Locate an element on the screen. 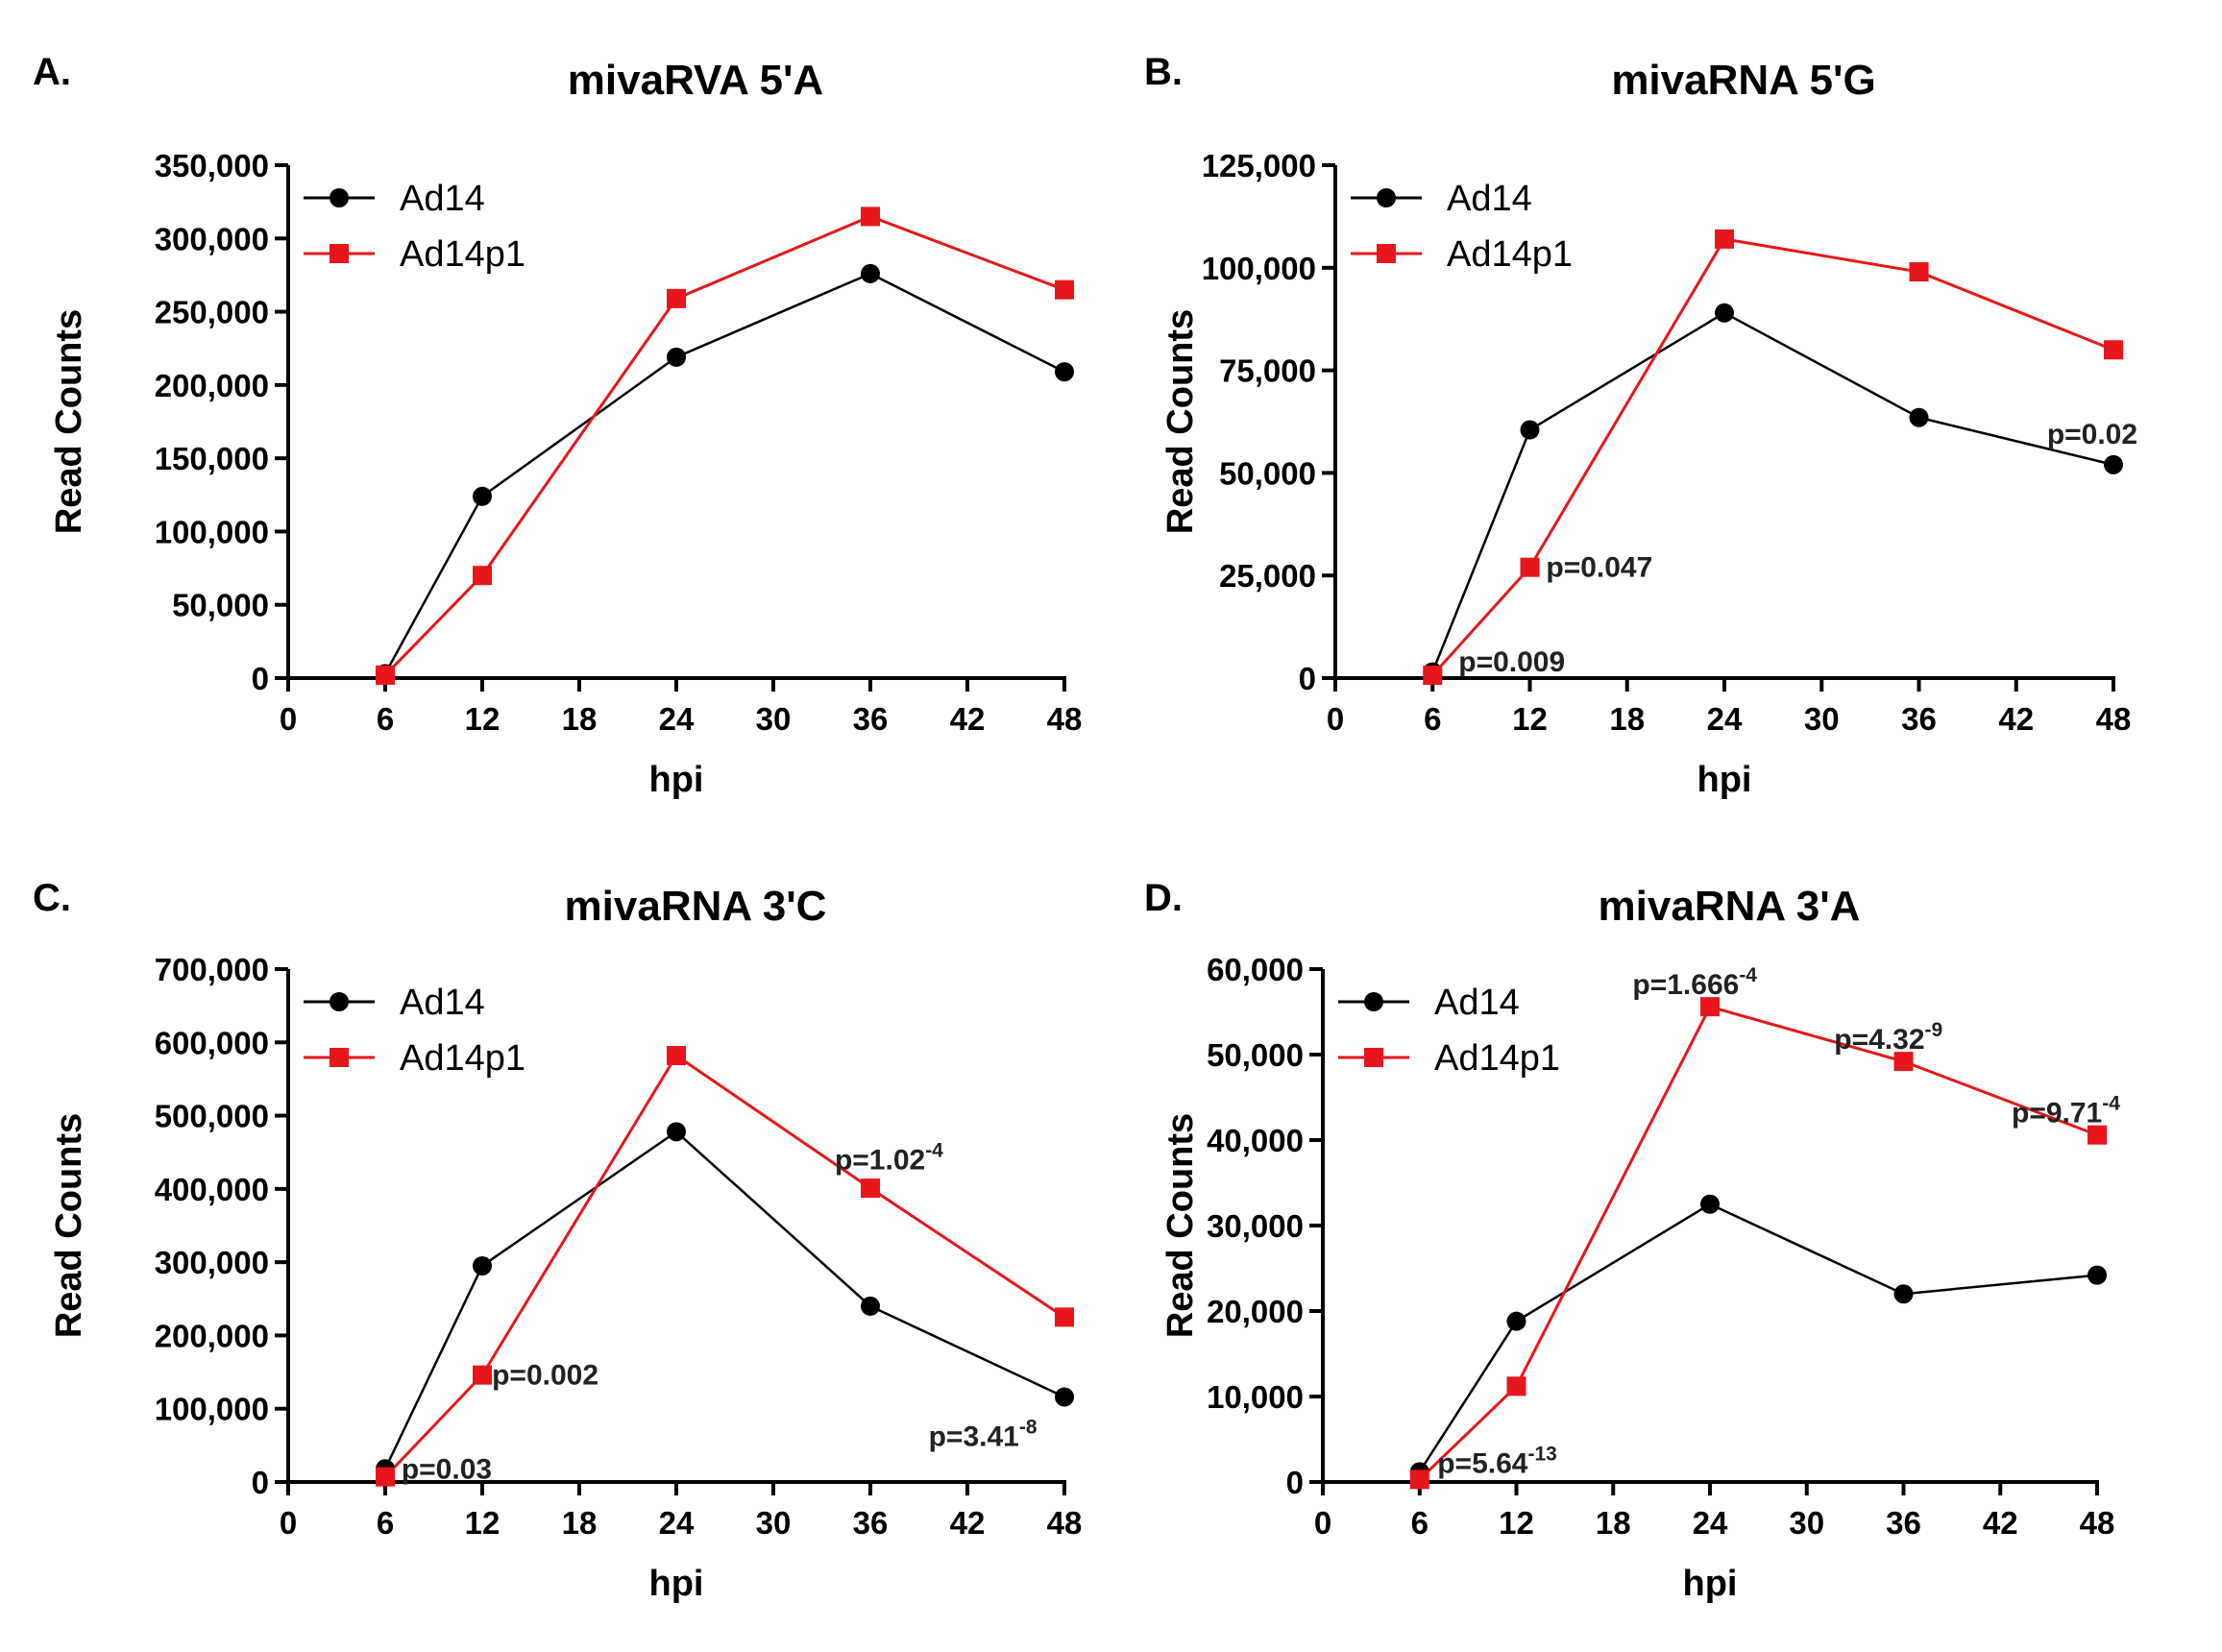 This screenshot has height=1652, width=2222. x-tick-label: 6 is located at coordinates (385, 719).